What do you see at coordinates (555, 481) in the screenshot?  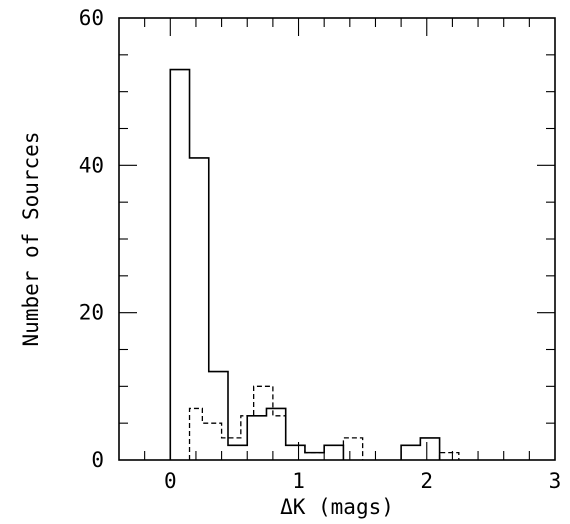 I see `x-tick-label: 3` at bounding box center [555, 481].